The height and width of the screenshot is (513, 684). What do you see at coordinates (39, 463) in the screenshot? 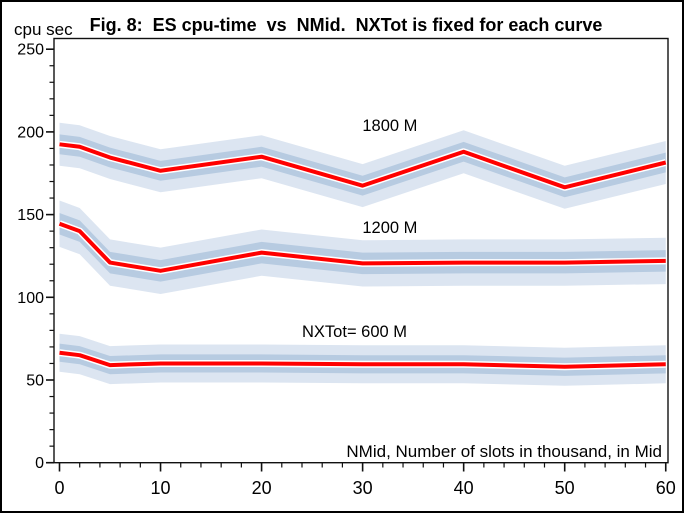
I see `y-tick-label: 0` at bounding box center [39, 463].